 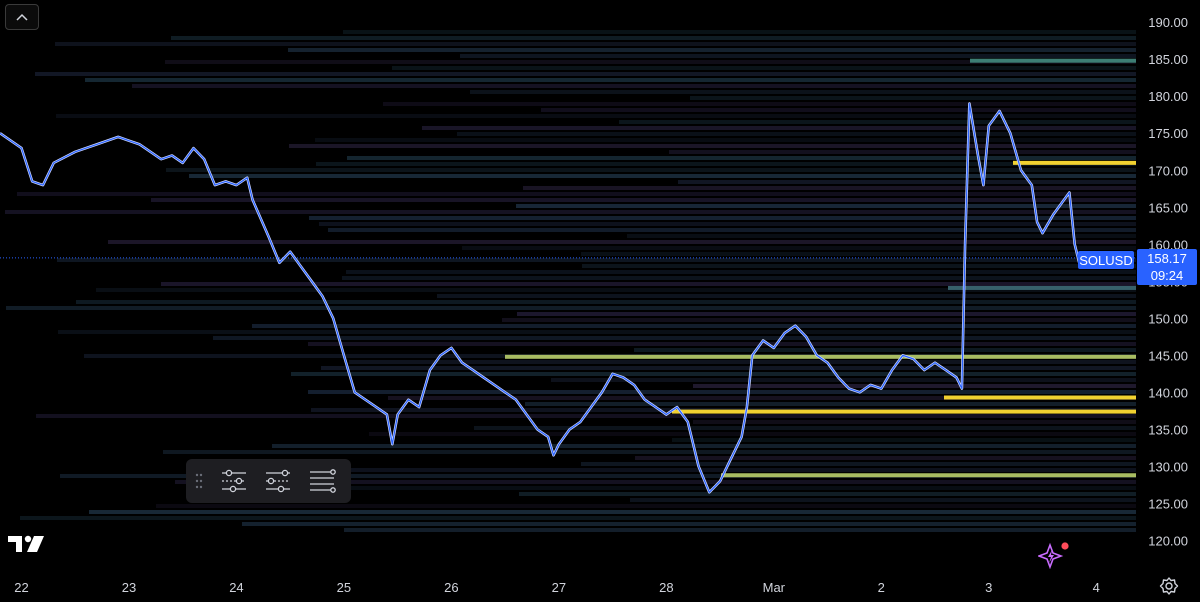 I want to click on settings-button, so click(x=1169, y=588).